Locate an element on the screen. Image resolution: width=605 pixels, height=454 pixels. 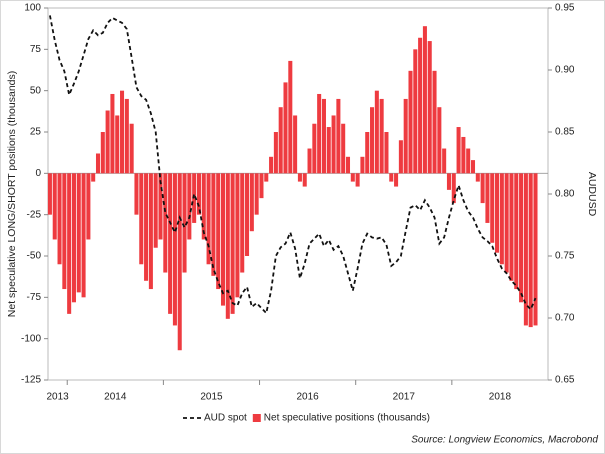
y-tick-label: -125 is located at coordinates (31, 380).